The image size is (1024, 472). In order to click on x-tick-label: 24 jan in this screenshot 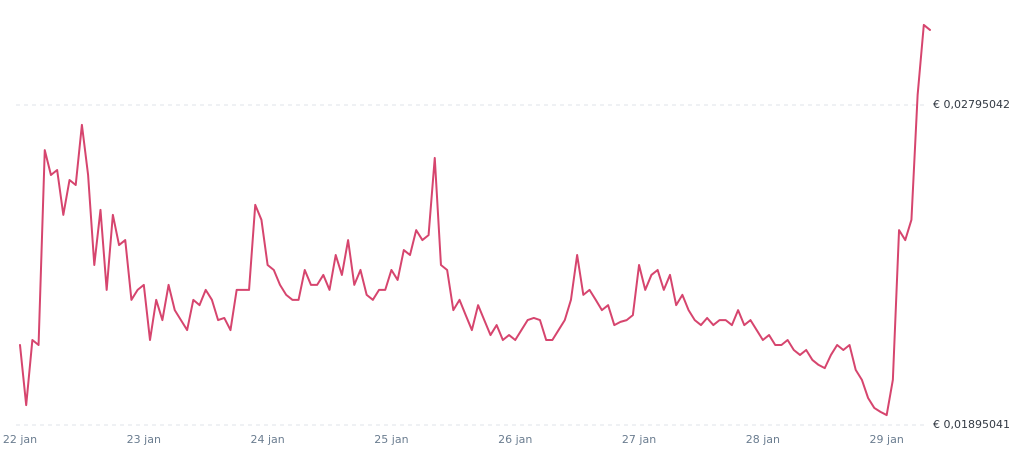, I will do `click(267, 439)`.